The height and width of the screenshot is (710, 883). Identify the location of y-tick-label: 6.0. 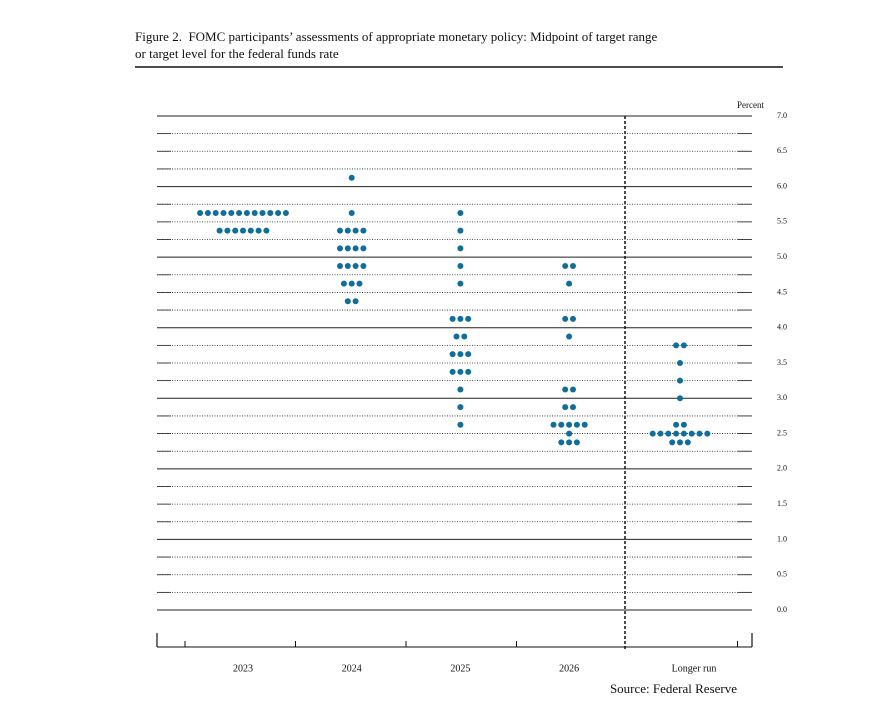
(782, 185).